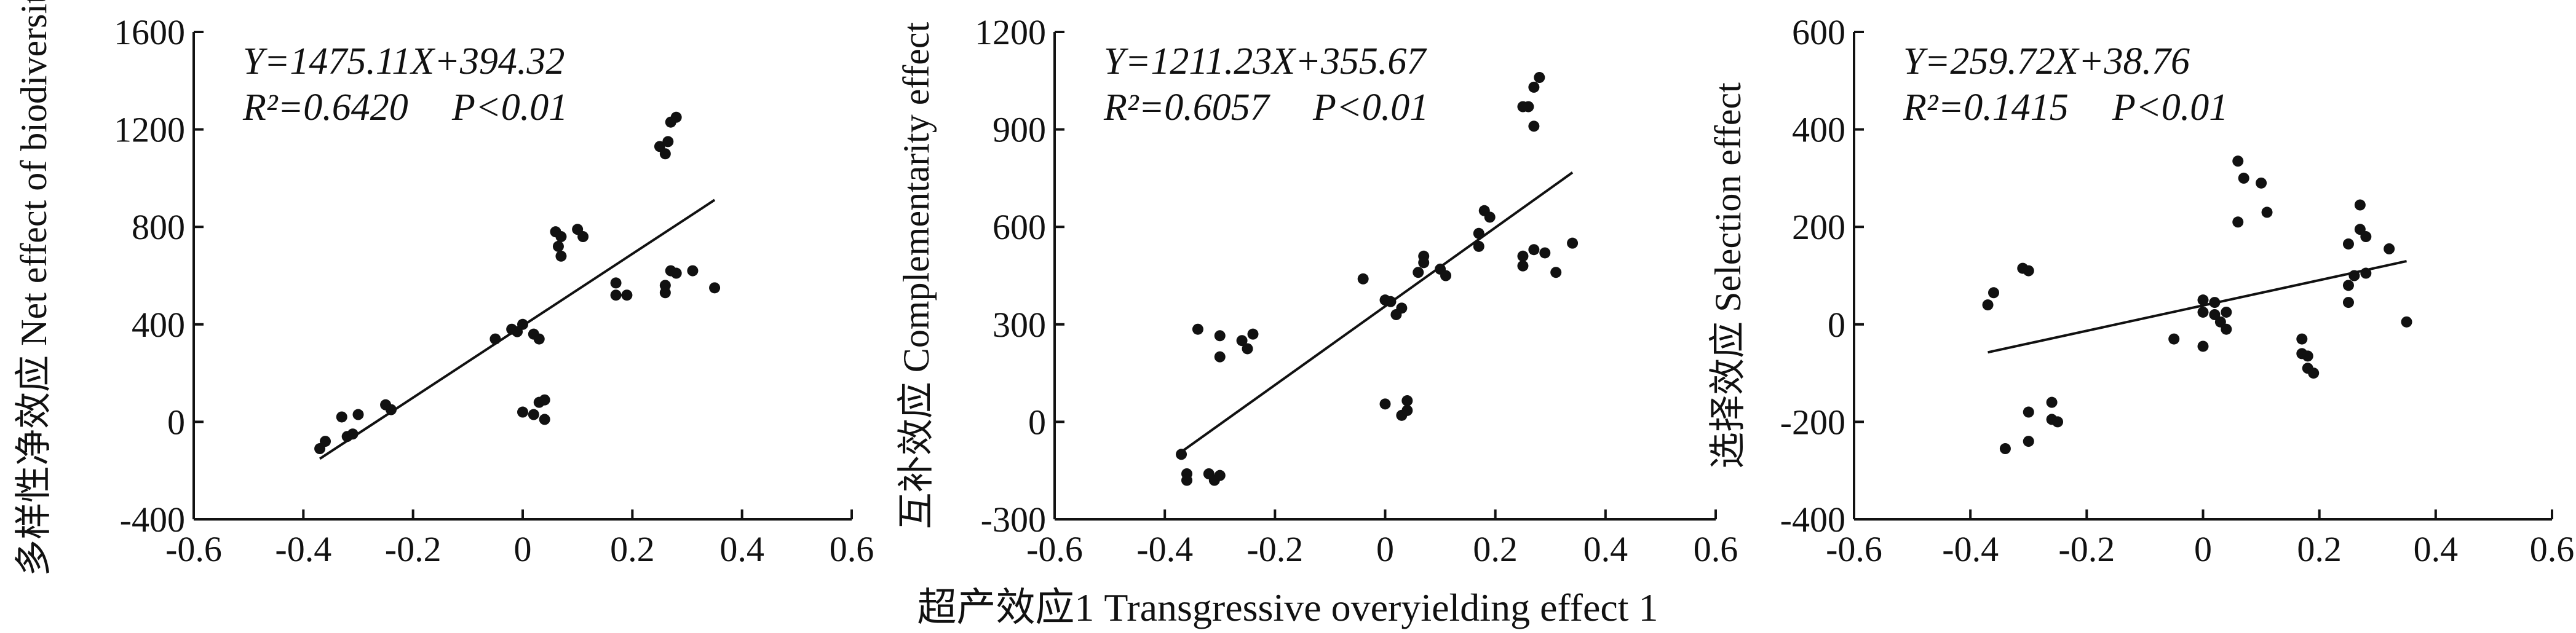 The width and height of the screenshot is (2576, 633). I want to click on y-axis-label: 互补效应 Complementarity effect, so click(917, 275).